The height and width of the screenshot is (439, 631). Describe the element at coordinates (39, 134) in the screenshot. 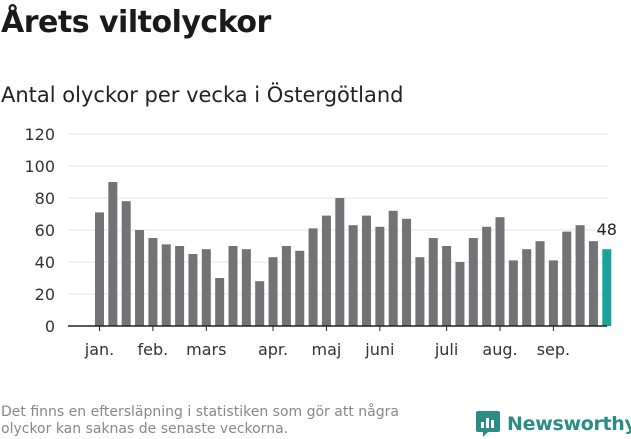

I see `y-tick-label: 120` at that location.